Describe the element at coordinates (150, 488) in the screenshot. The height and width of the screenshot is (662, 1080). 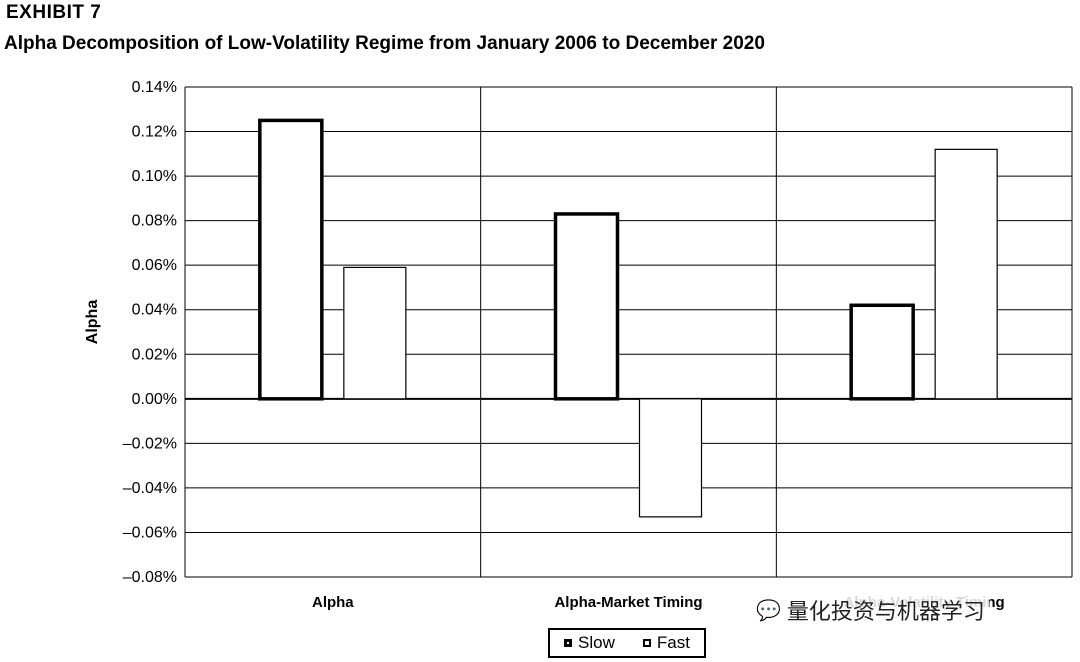
I see `y-tick-label: –0.04%` at that location.